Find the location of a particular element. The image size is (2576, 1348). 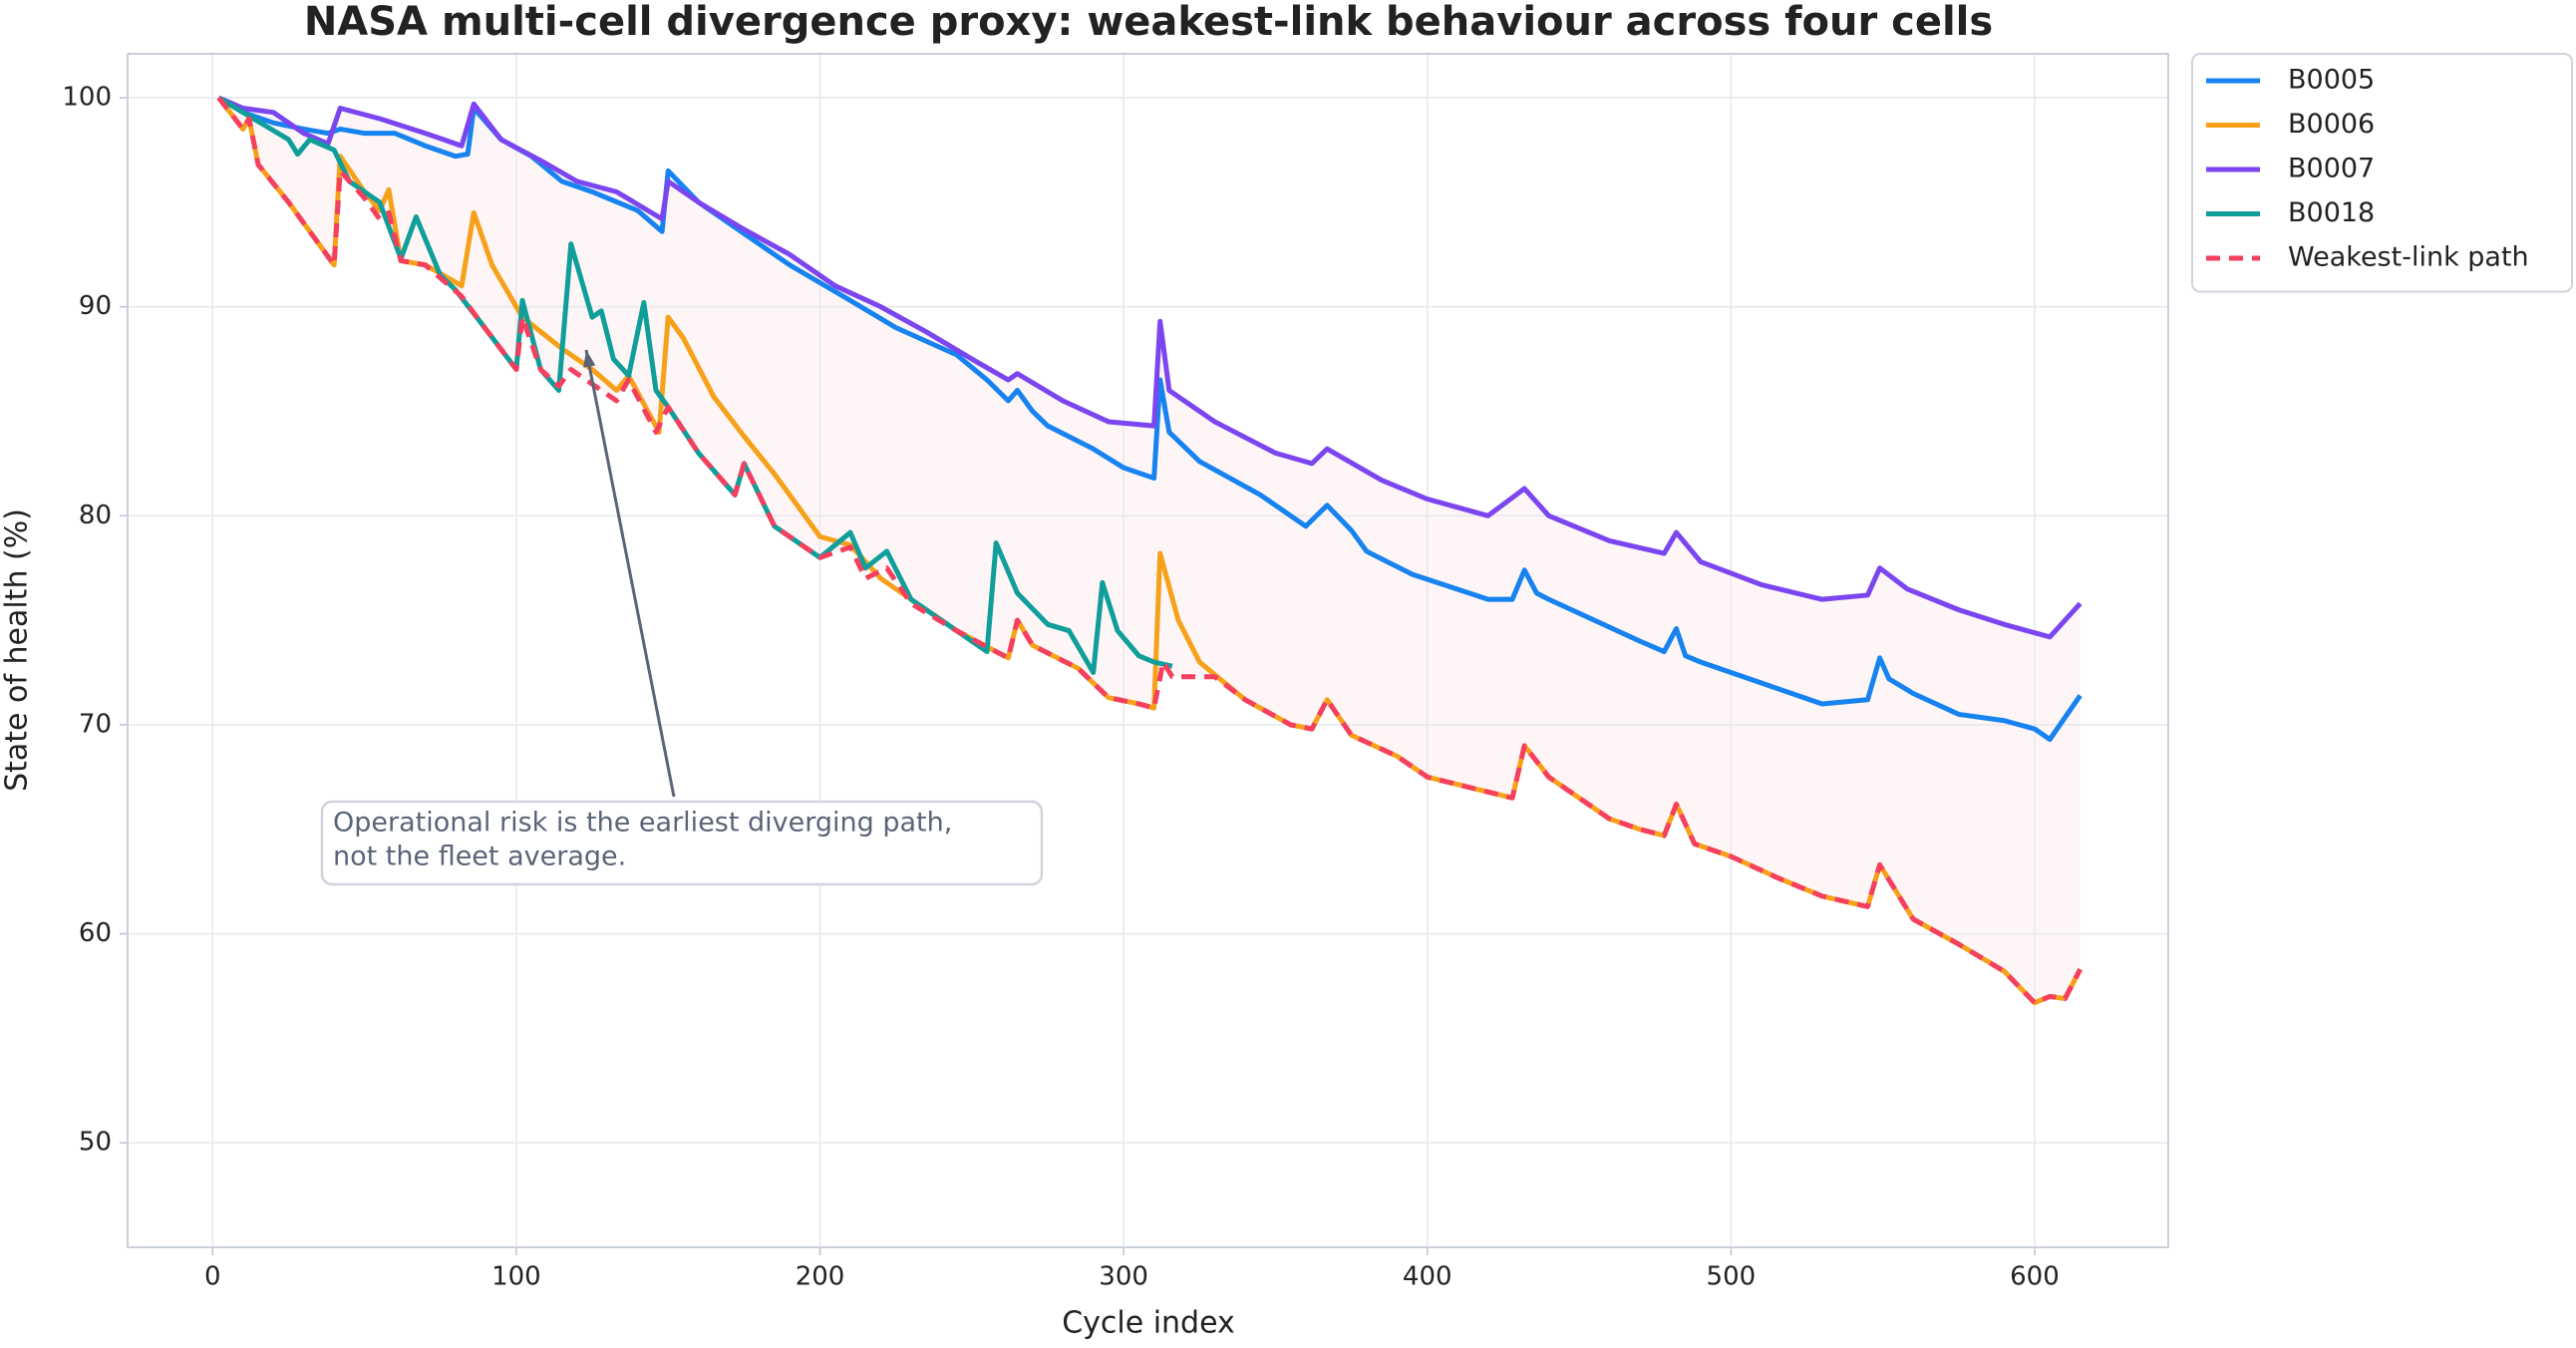

annotation-arrowhead is located at coordinates (589, 359).